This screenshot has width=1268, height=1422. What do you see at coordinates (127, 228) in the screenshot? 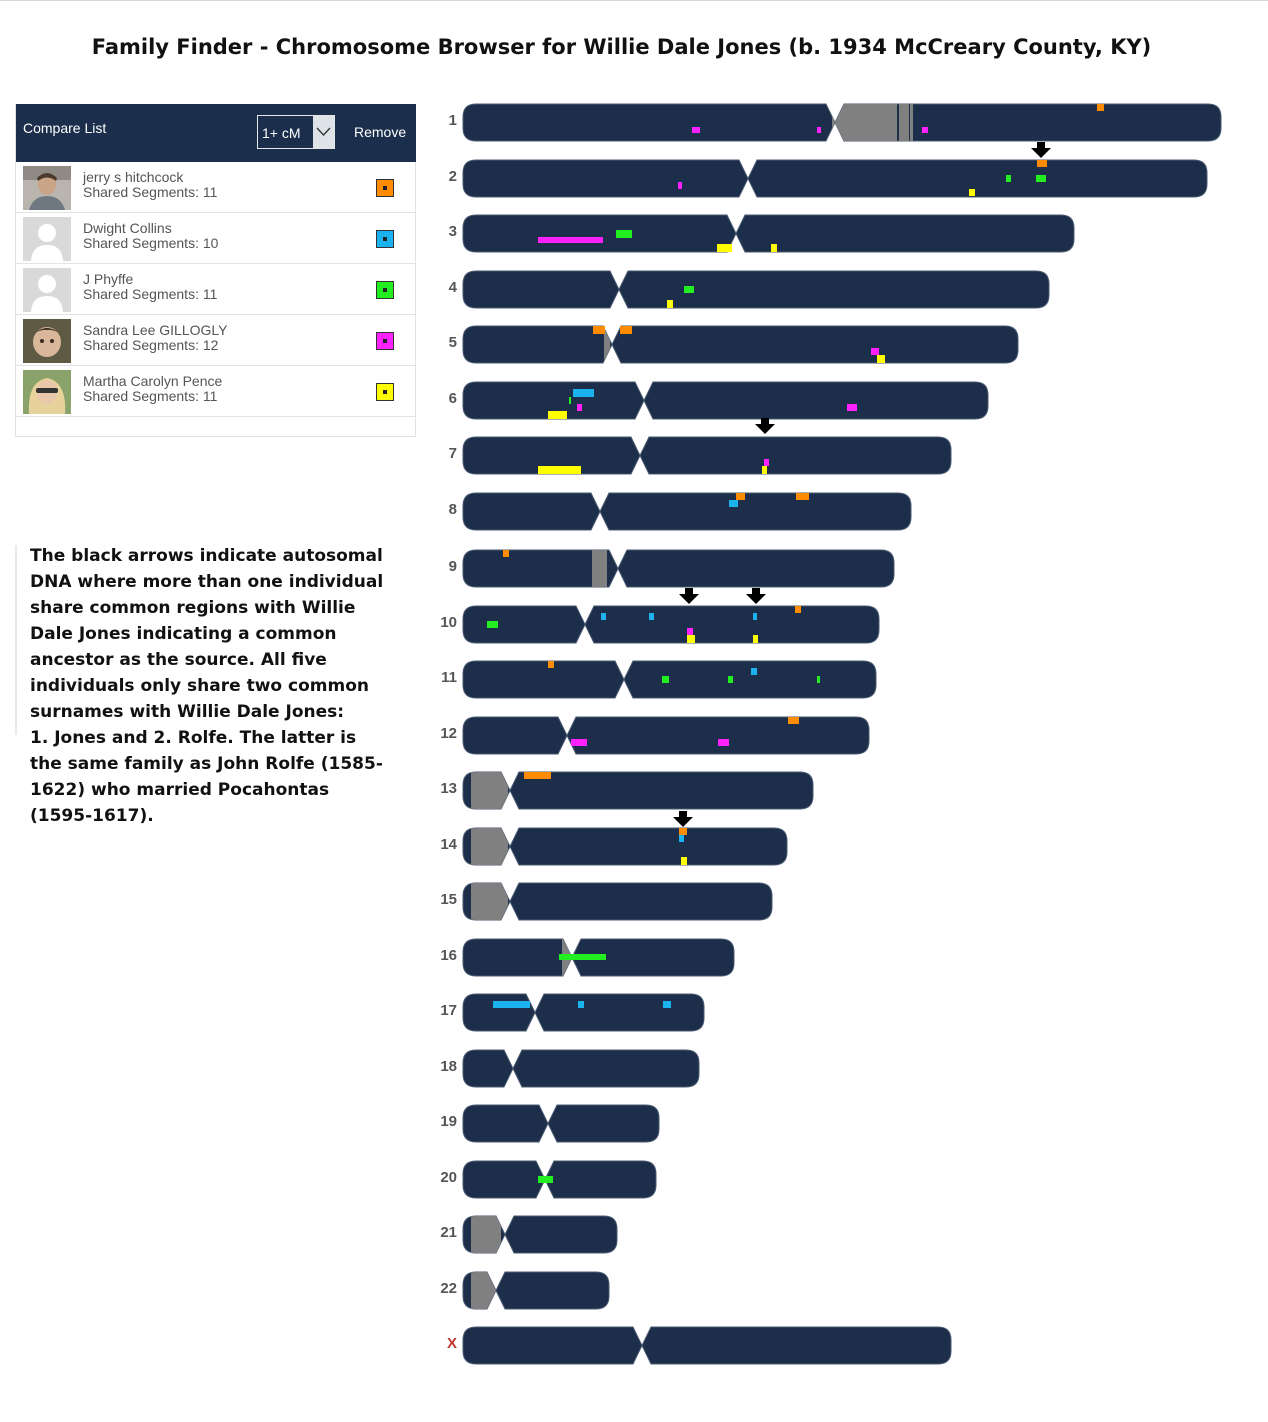
I see `member-name: Dwight Collins` at bounding box center [127, 228].